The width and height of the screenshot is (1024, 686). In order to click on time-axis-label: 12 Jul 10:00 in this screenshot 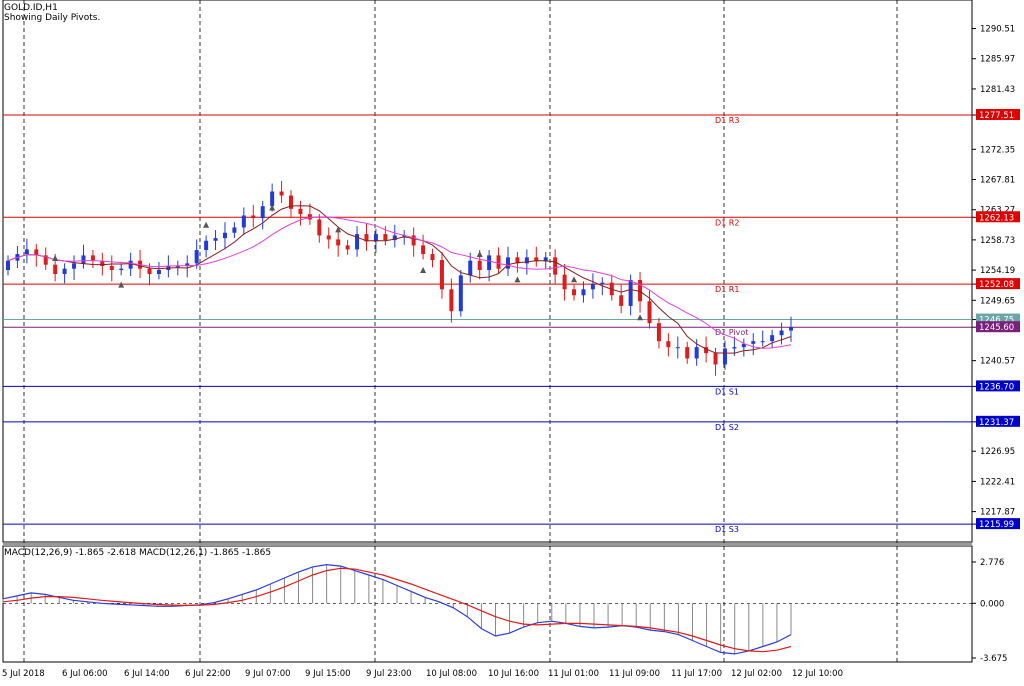, I will do `click(817, 674)`.